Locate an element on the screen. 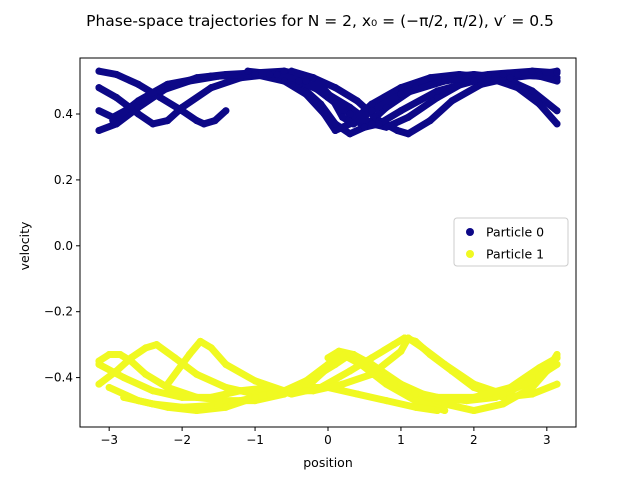  y-tick-label: 0.0 is located at coordinates (63, 246).